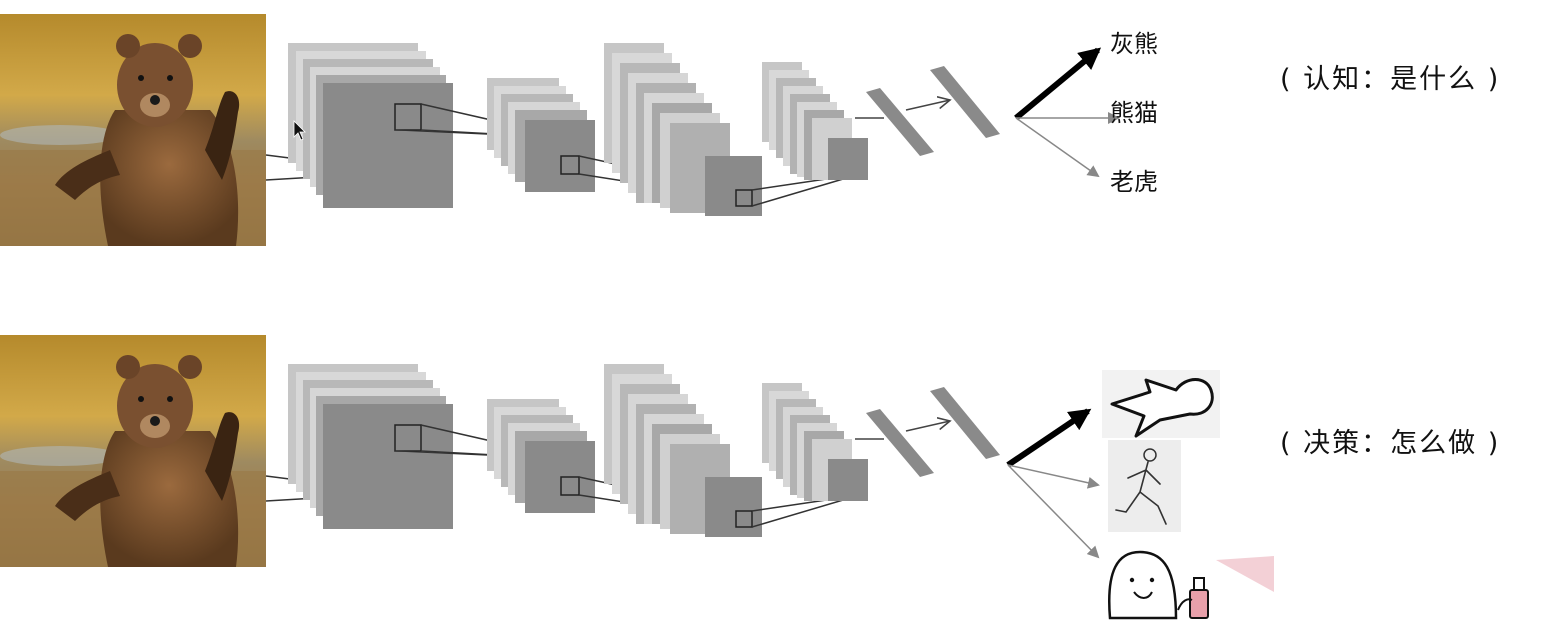 The height and width of the screenshot is (629, 1549). I want to click on lie-down-icon, so click(1161, 404).